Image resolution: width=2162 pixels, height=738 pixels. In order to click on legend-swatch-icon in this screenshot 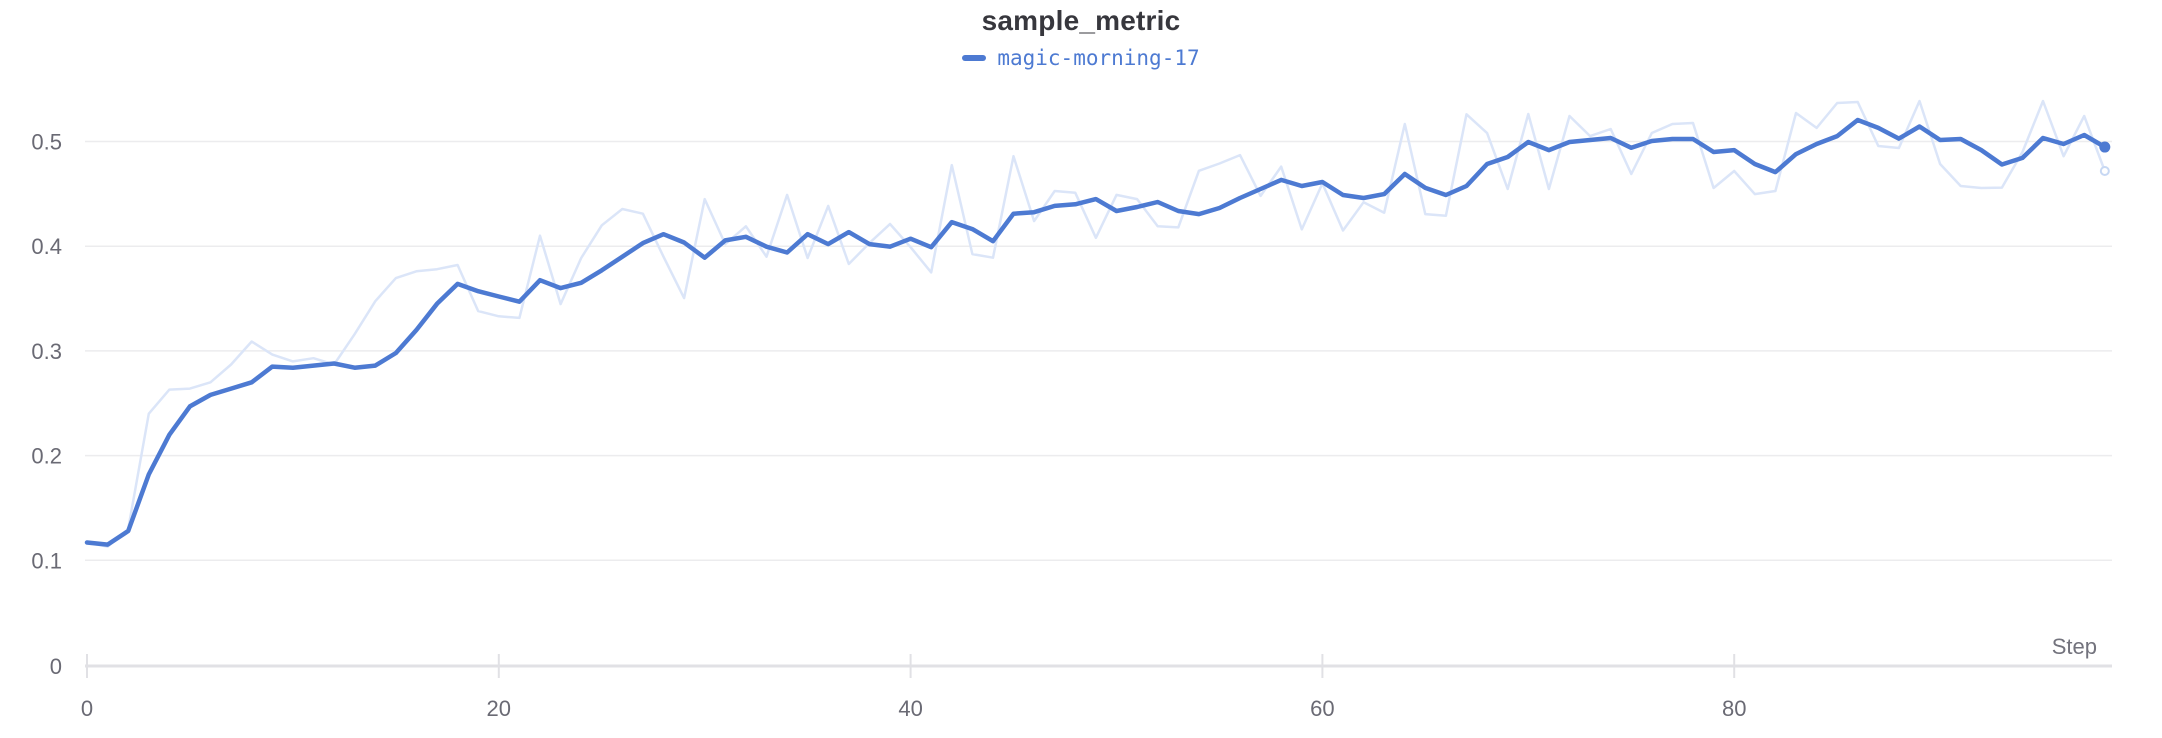, I will do `click(974, 58)`.